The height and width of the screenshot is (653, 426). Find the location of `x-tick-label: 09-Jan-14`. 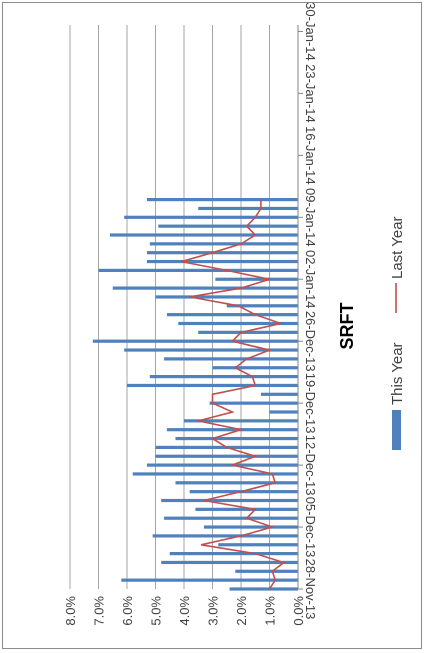

x-tick-label: 09-Jan-14 is located at coordinates (310, 217).